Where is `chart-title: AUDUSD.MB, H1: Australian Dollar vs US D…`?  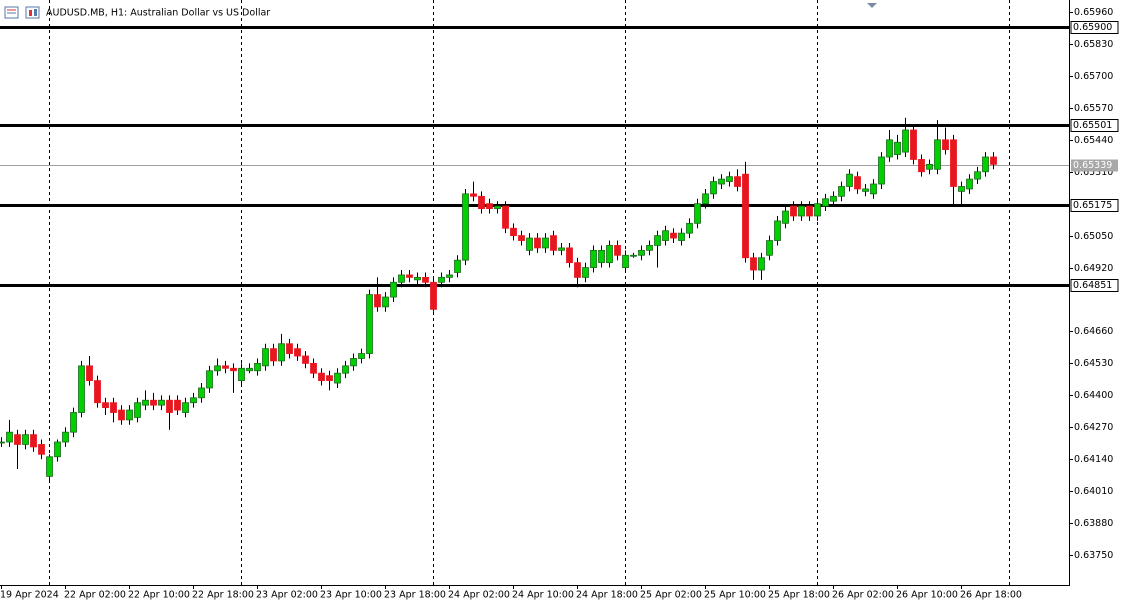
chart-title: AUDUSD.MB, H1: Australian Dollar vs US D… is located at coordinates (158, 13).